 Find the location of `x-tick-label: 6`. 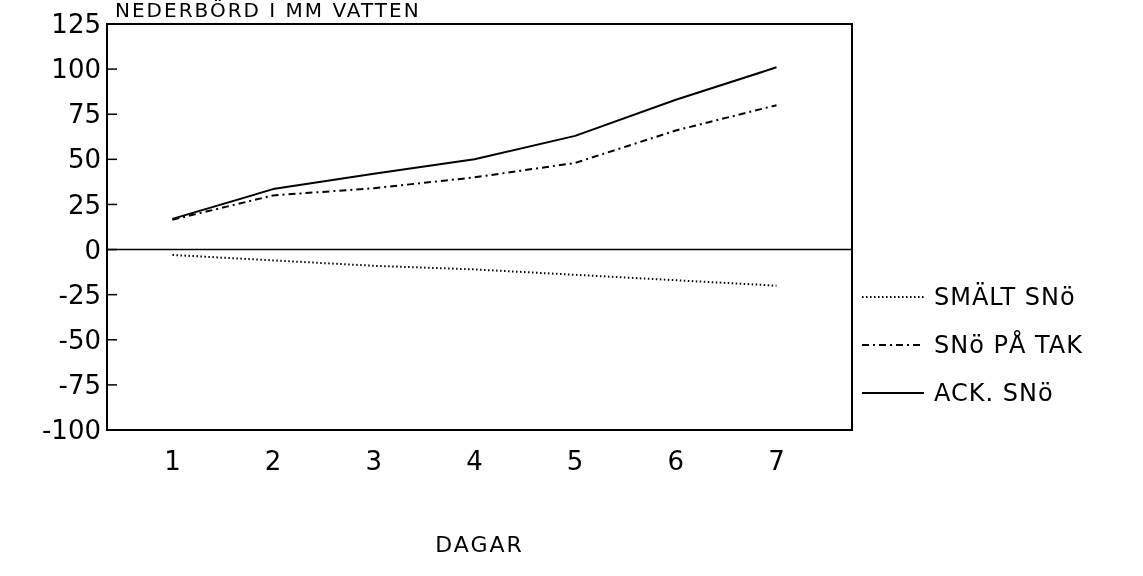

x-tick-label: 6 is located at coordinates (676, 461).